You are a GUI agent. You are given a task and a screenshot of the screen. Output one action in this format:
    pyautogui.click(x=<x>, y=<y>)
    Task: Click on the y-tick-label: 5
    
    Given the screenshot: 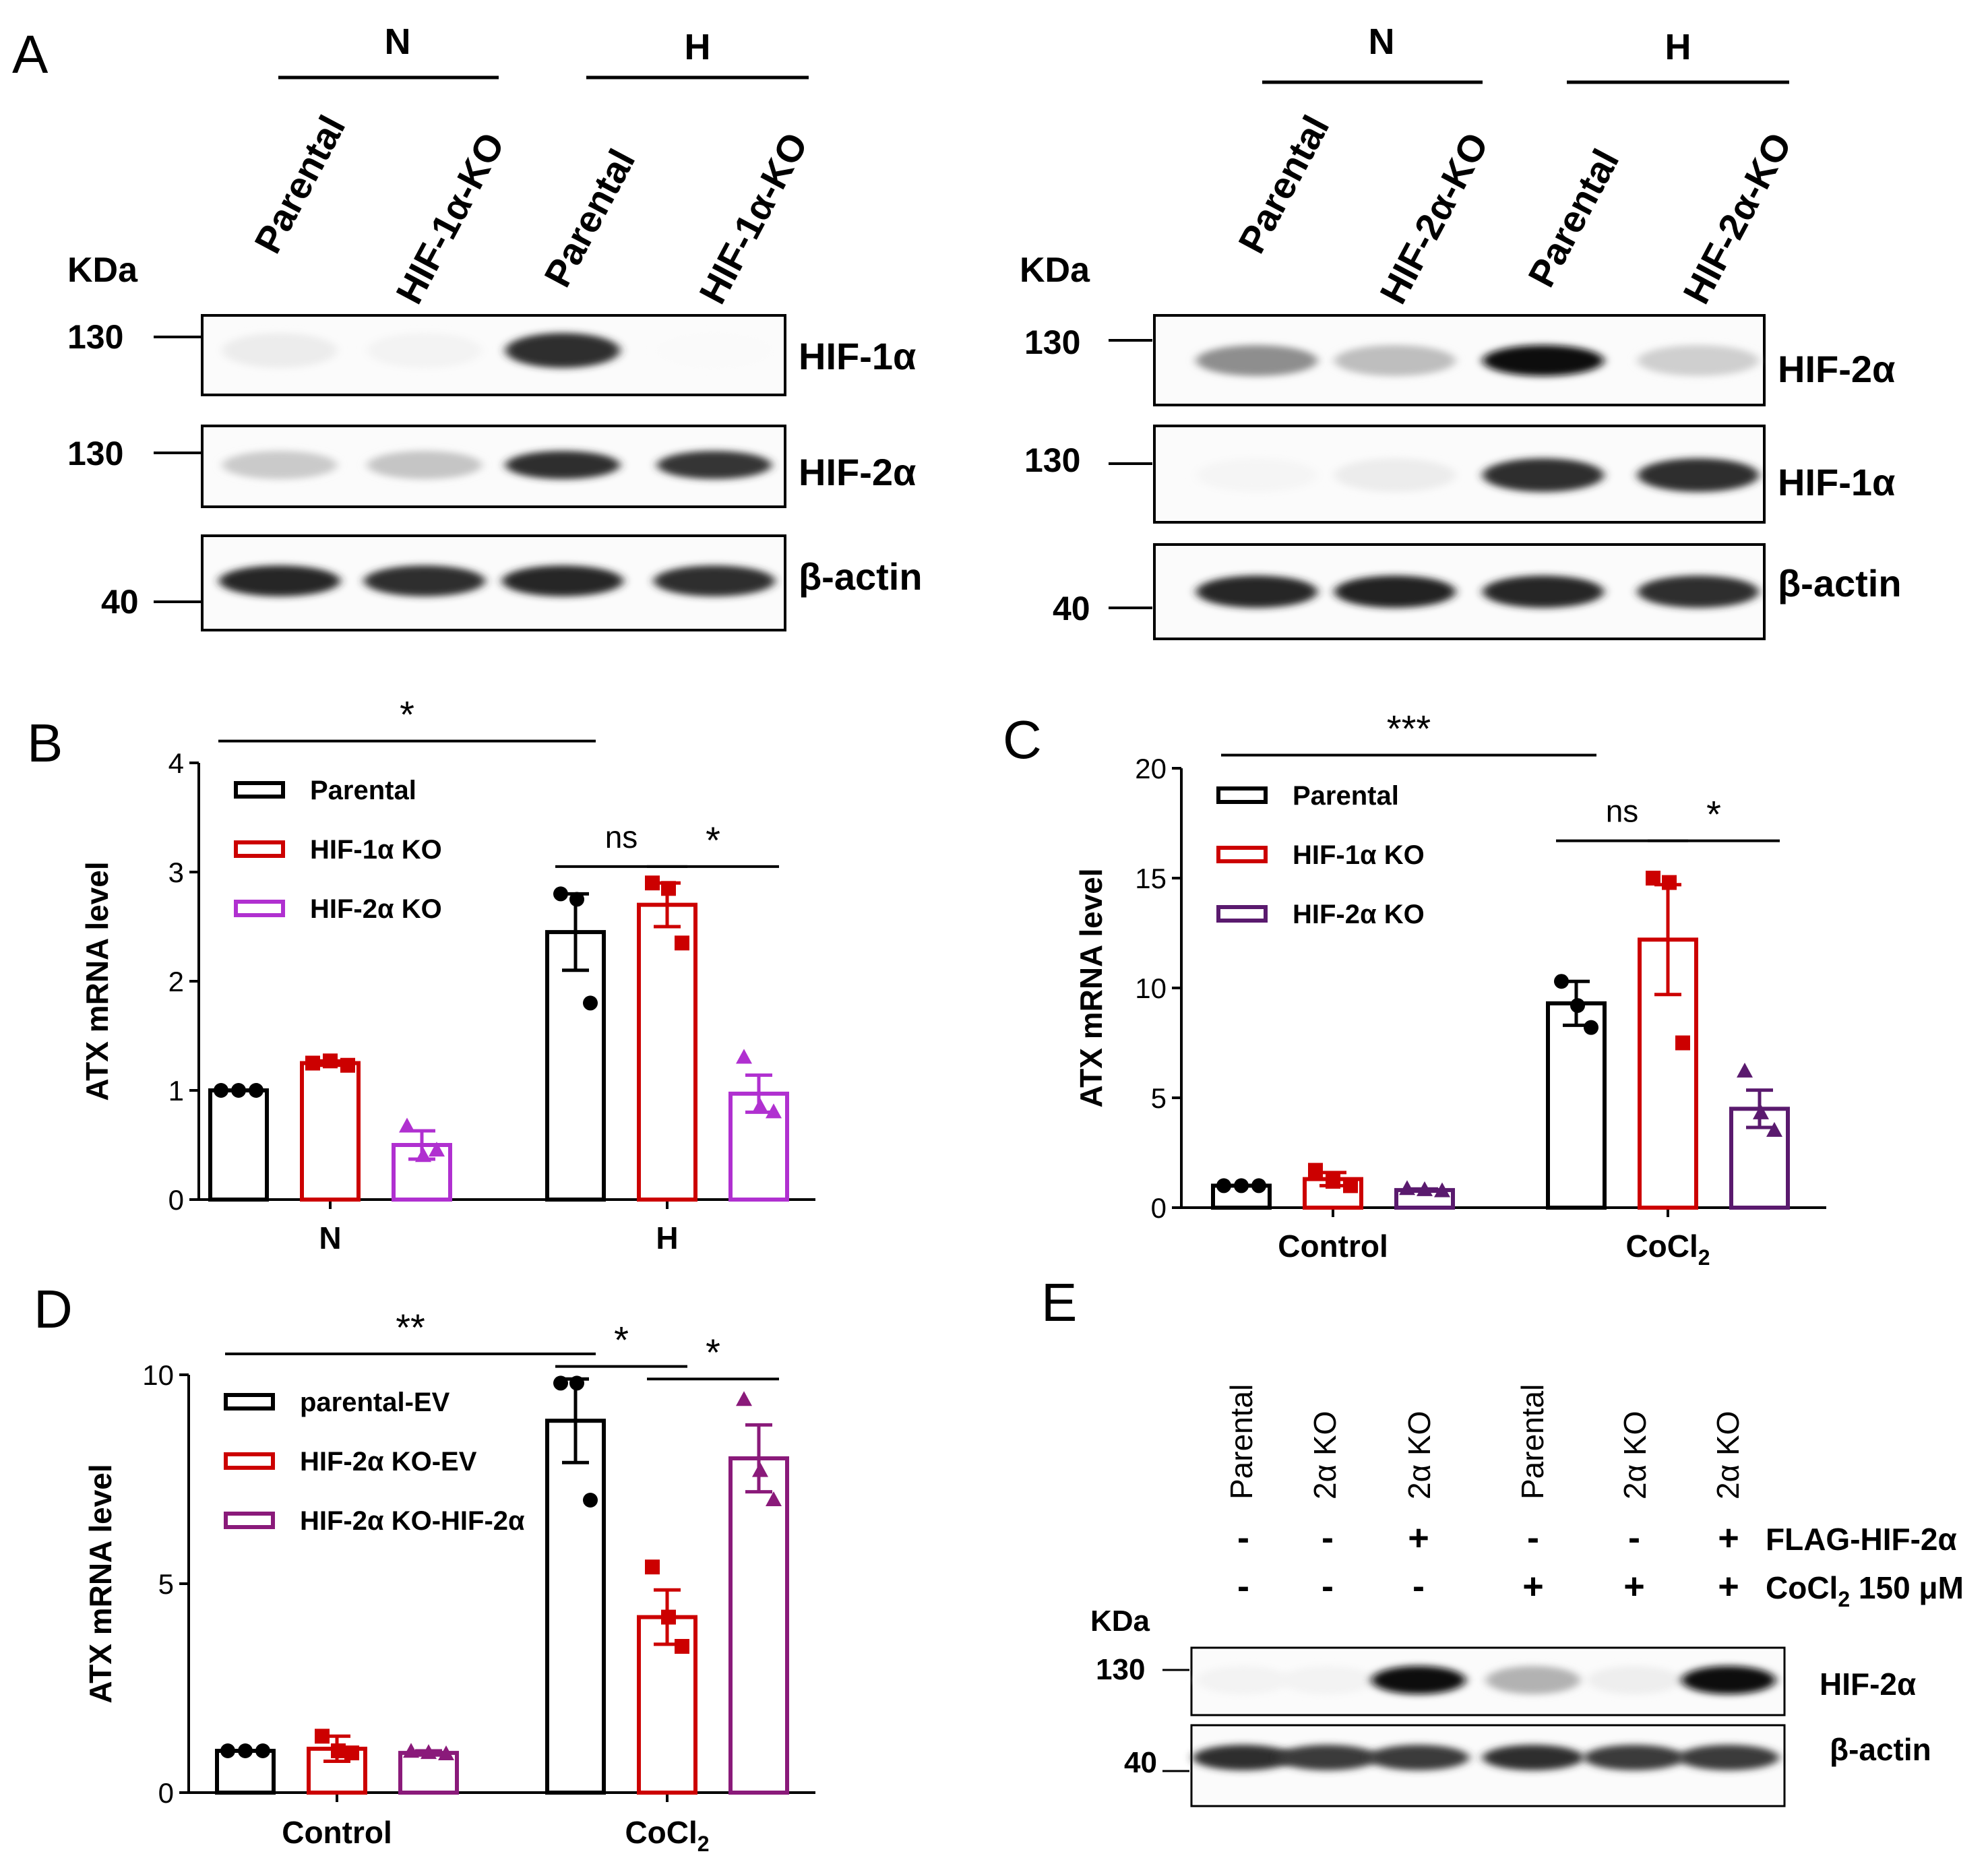 What is the action you would take?
    pyautogui.click(x=166, y=1584)
    